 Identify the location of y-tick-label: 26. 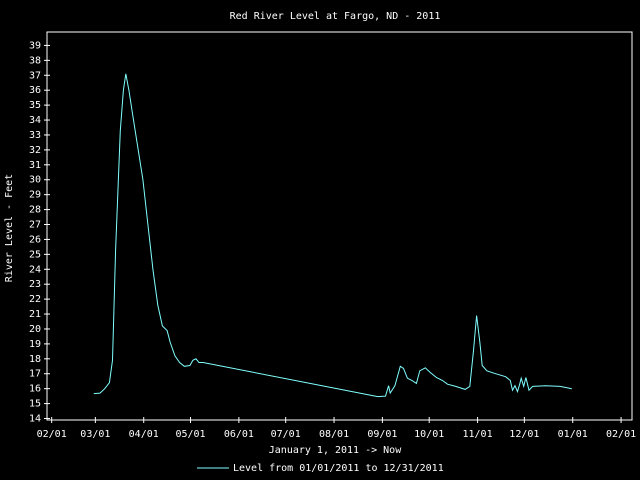
(35, 239).